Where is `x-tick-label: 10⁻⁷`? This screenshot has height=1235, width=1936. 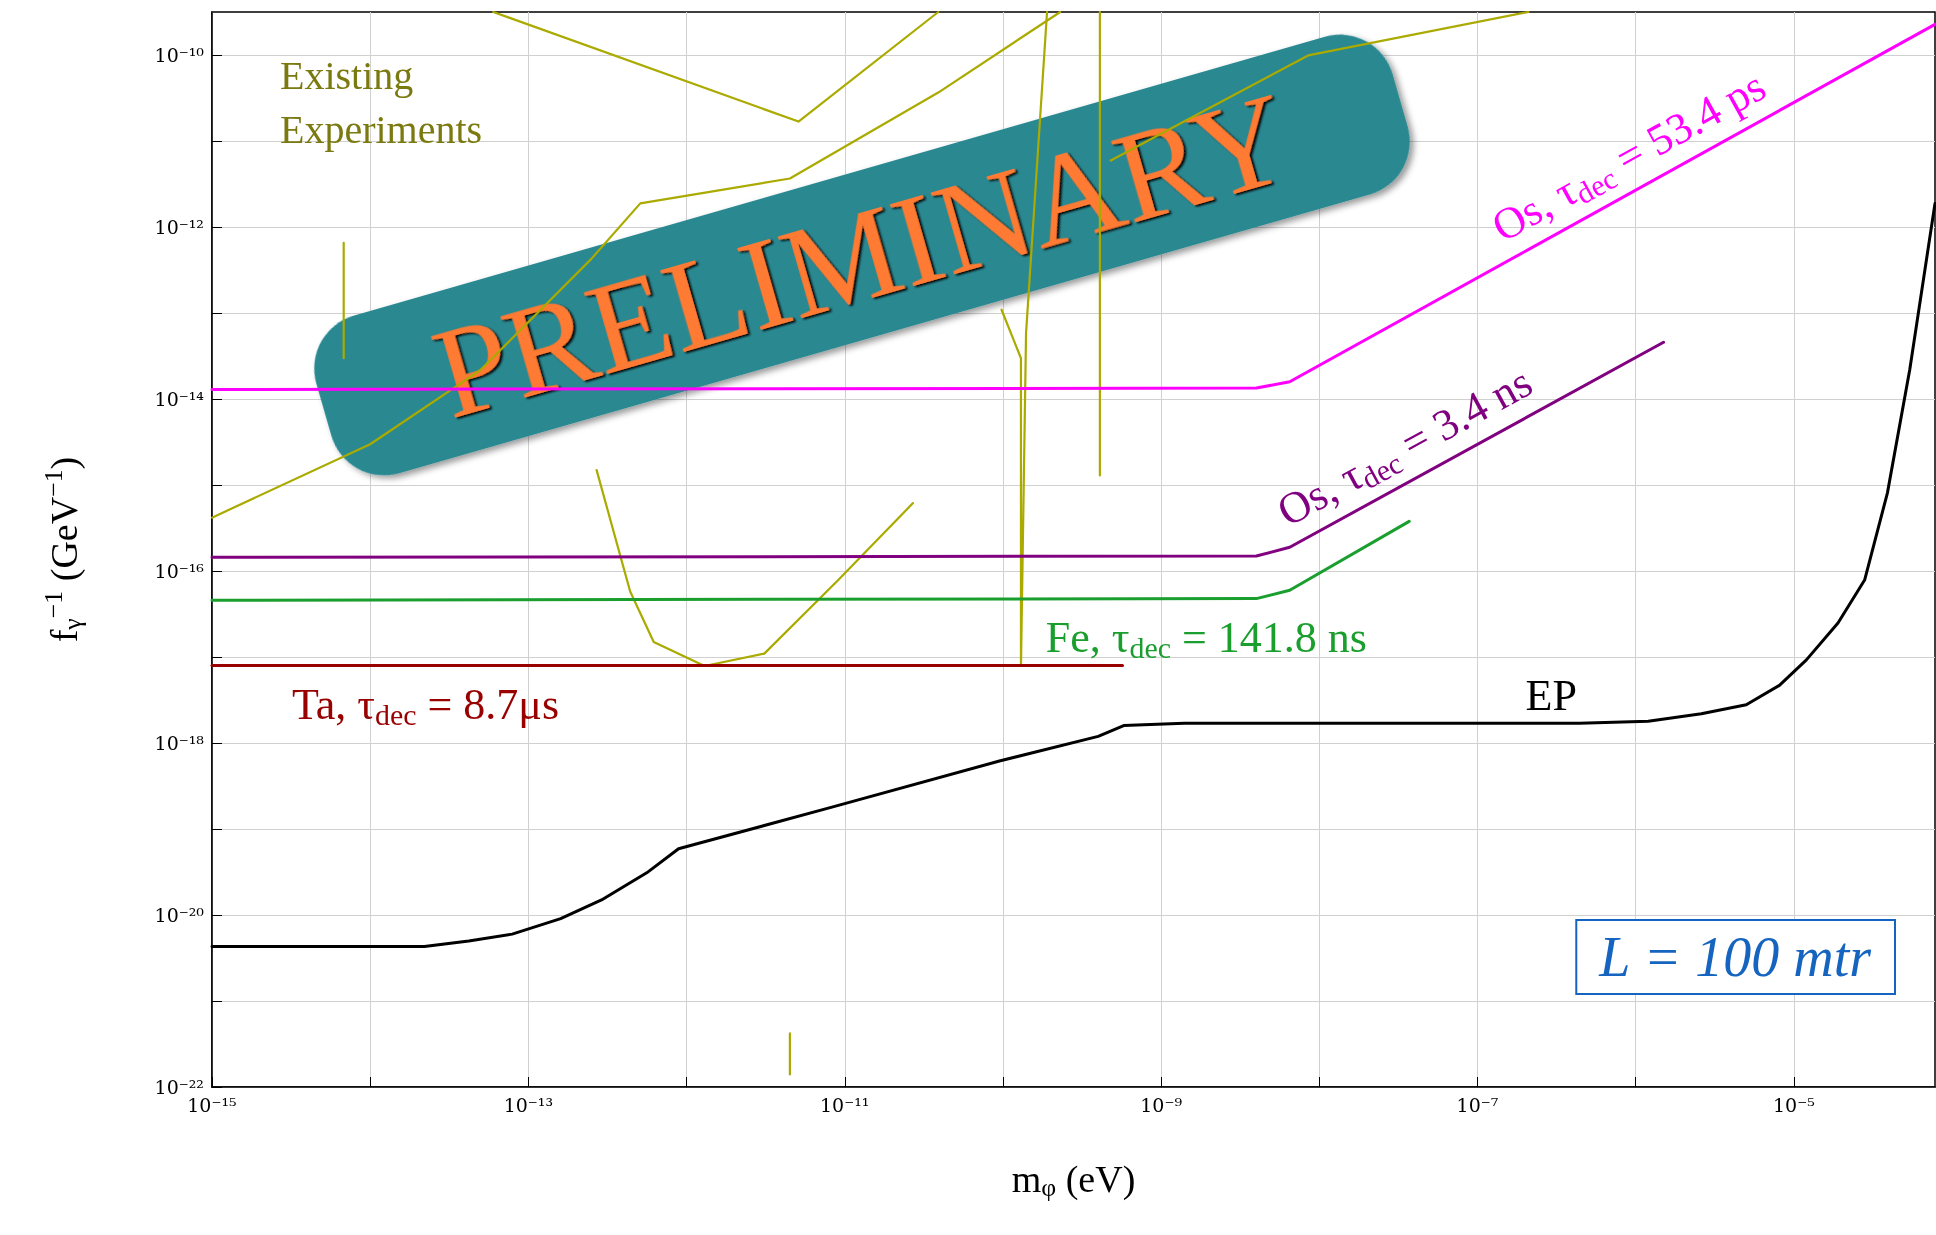 x-tick-label: 10⁻⁷ is located at coordinates (1477, 1104).